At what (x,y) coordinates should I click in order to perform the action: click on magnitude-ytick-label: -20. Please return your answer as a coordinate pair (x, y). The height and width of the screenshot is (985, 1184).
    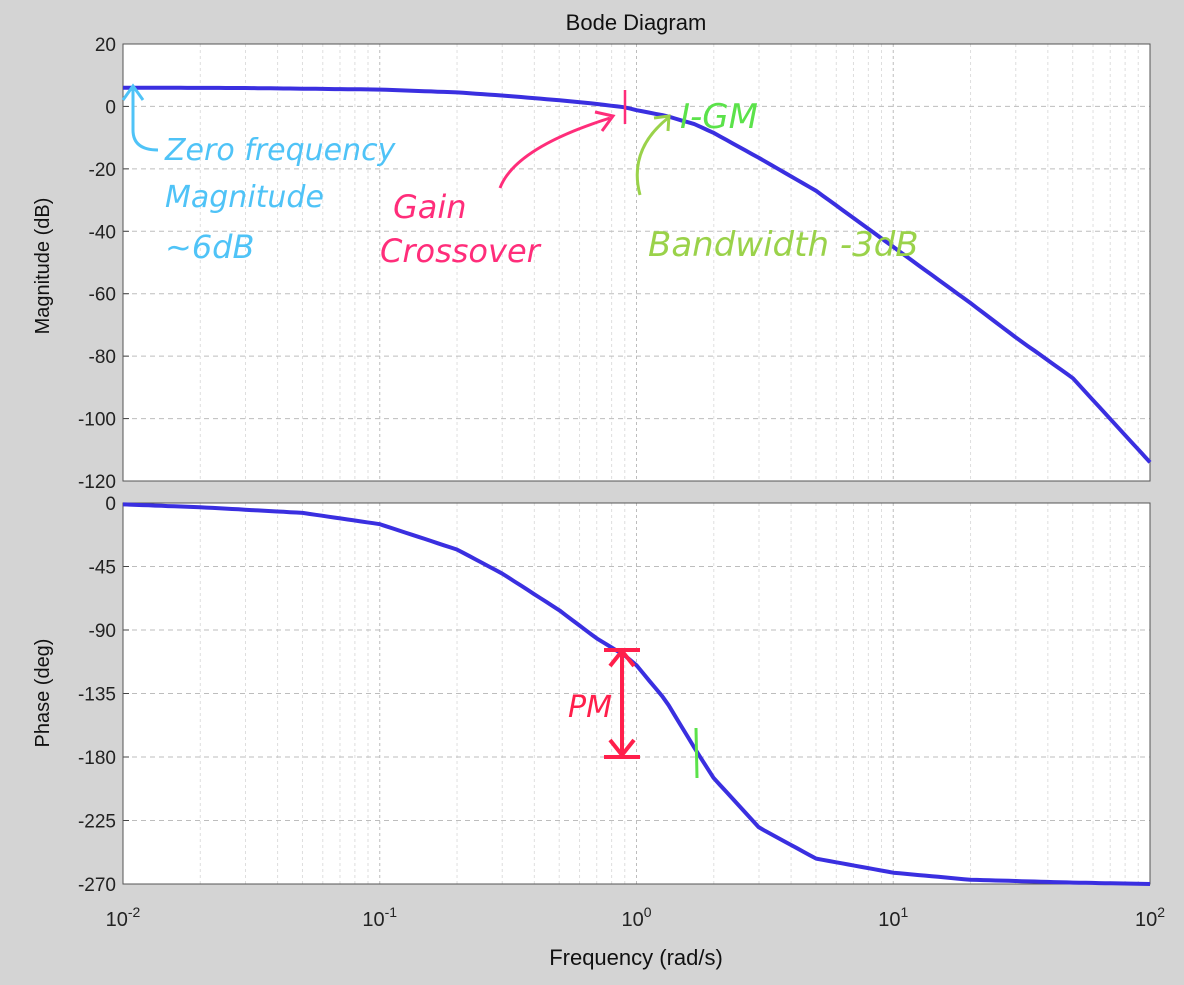
    Looking at the image, I should click on (102, 170).